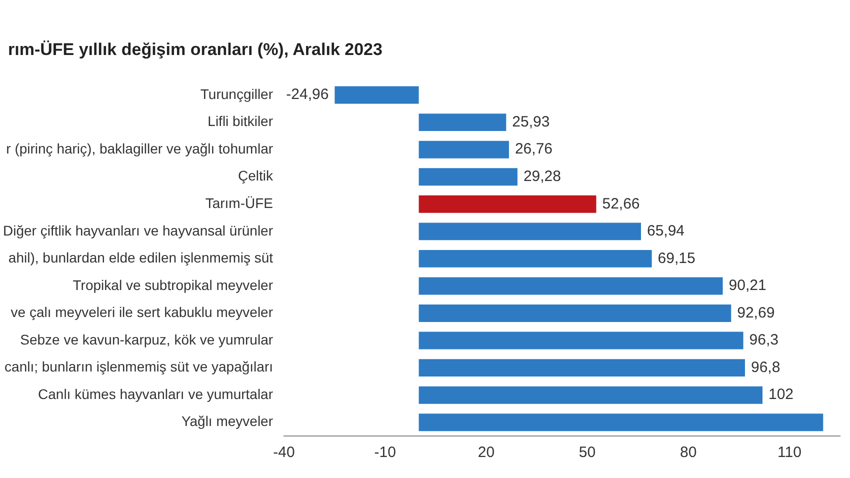 Image resolution: width=850 pixels, height=478 pixels. I want to click on data-label: 69,15, so click(677, 258).